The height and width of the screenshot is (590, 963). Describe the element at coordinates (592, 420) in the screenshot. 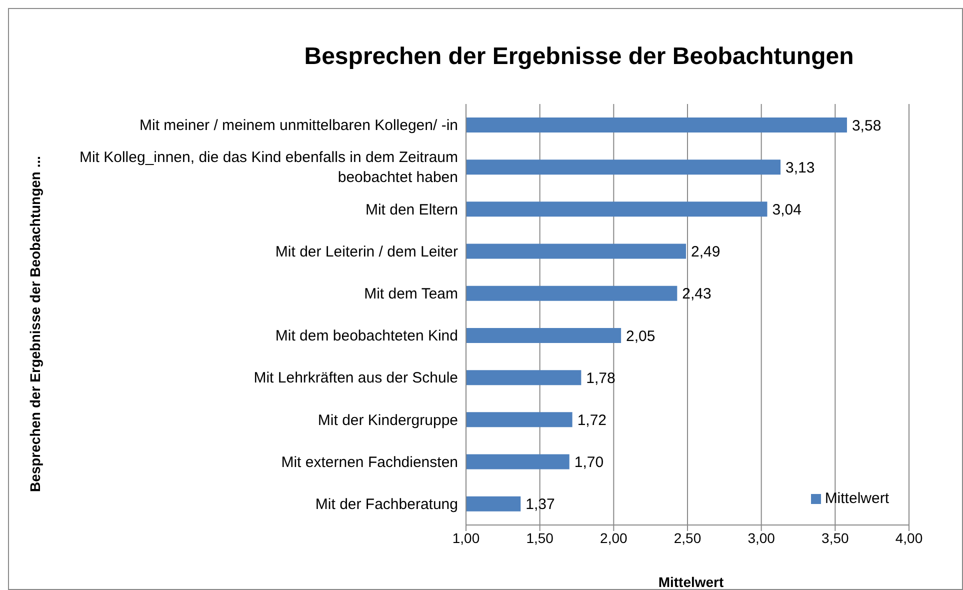

I see `data-label: 1,72` at that location.